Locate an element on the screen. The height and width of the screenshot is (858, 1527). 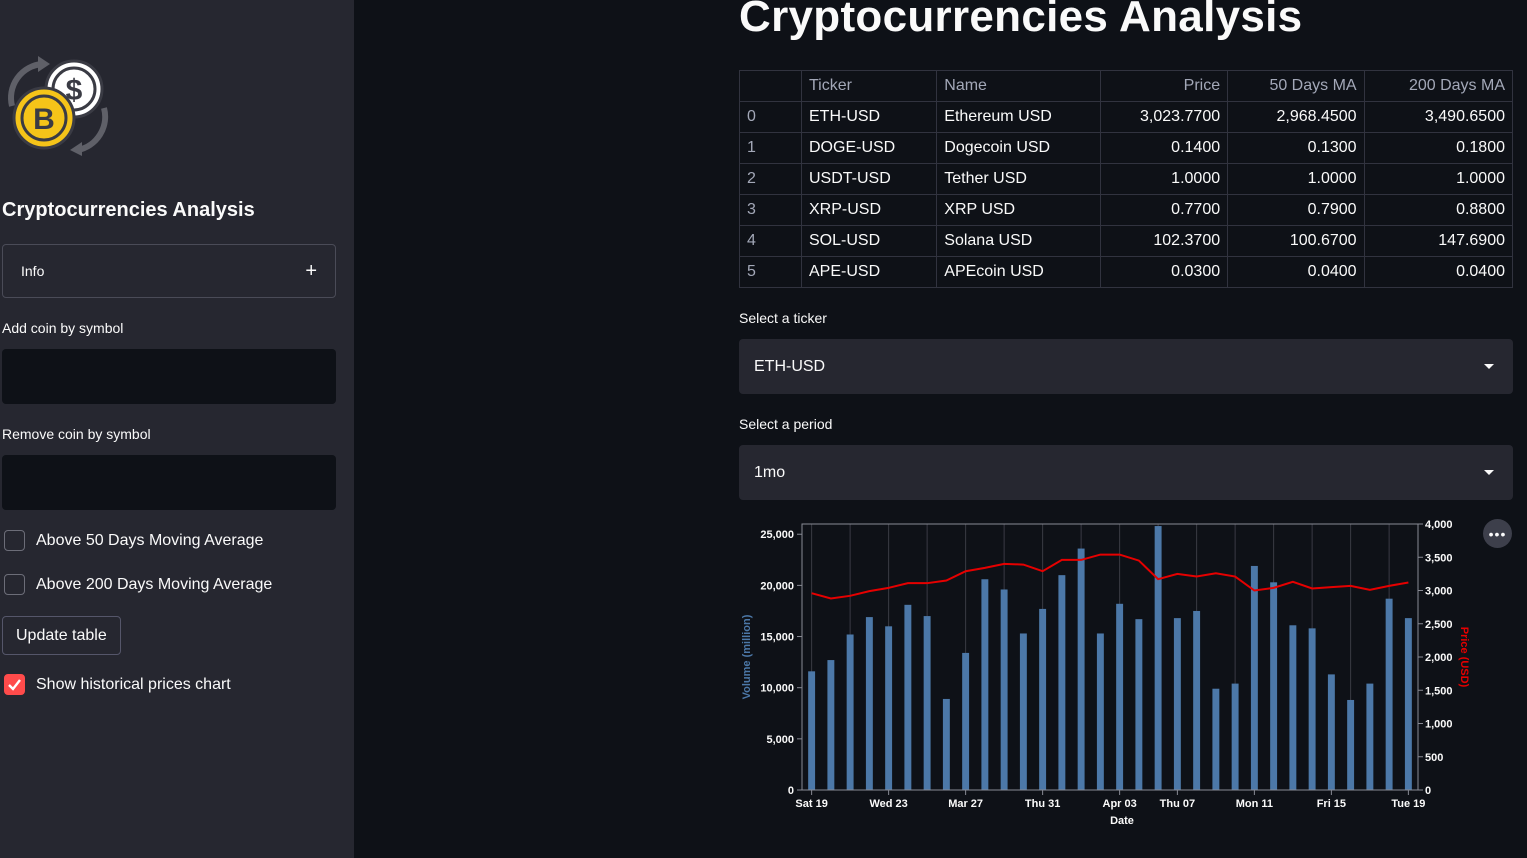
column-header-price: Price is located at coordinates (1164, 86).